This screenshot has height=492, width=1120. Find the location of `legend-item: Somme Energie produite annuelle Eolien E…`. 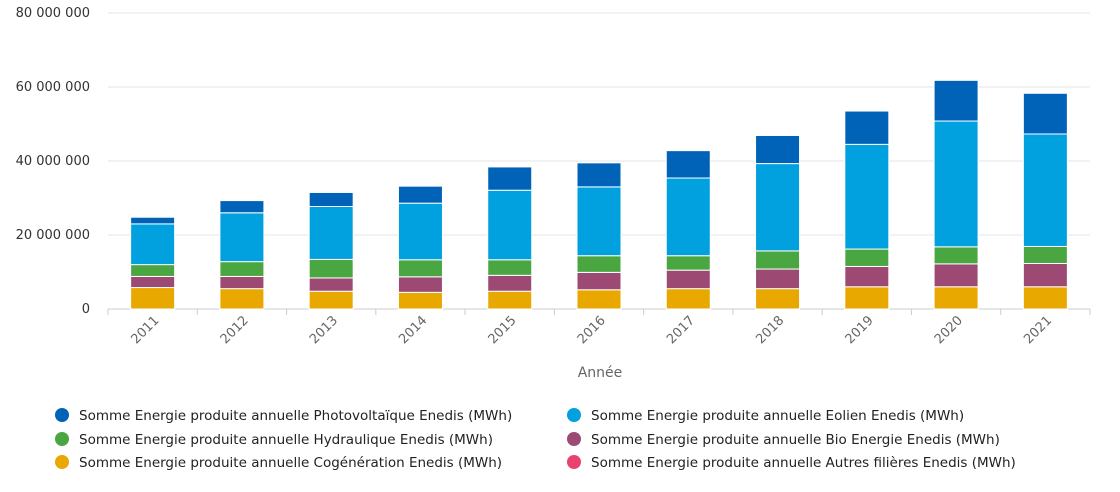

legend-item: Somme Energie produite annuelle Eolien E… is located at coordinates (765, 416).